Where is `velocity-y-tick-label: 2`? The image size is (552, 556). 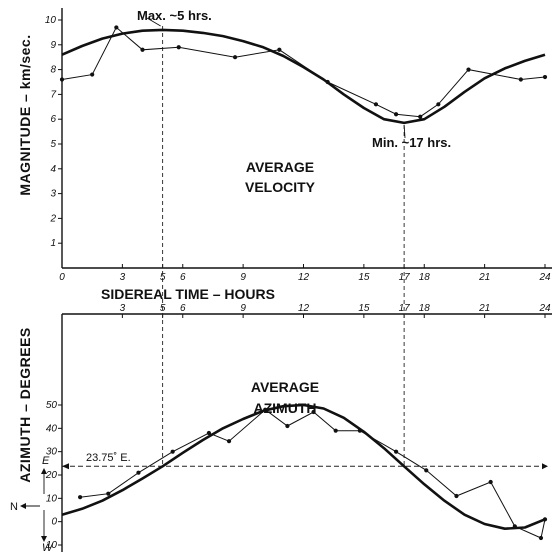 velocity-y-tick-label: 2 is located at coordinates (52, 218).